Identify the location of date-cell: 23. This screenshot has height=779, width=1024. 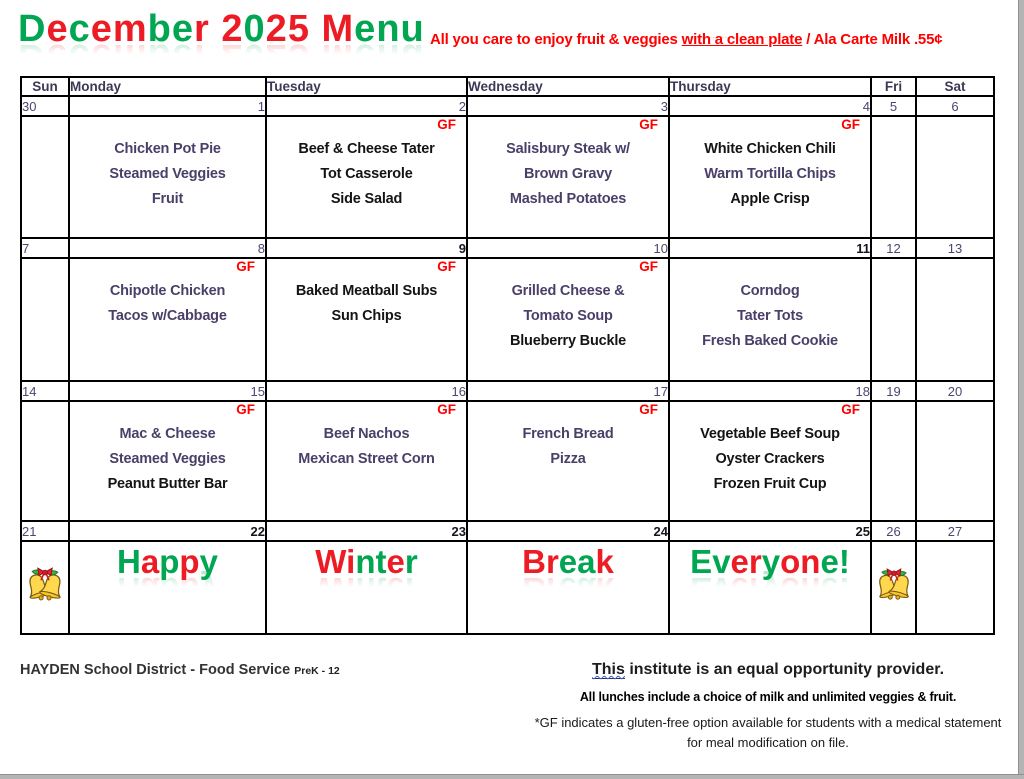
(366, 531).